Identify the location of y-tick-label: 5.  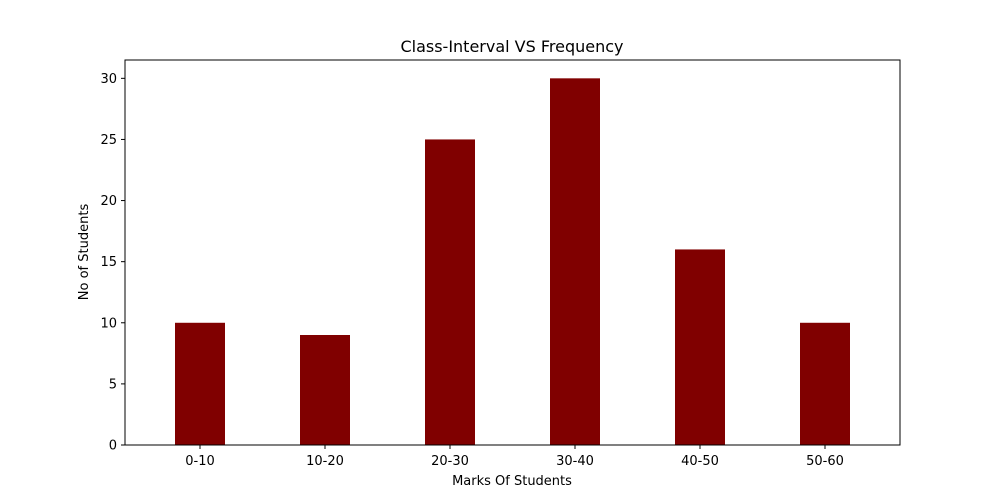
(113, 384).